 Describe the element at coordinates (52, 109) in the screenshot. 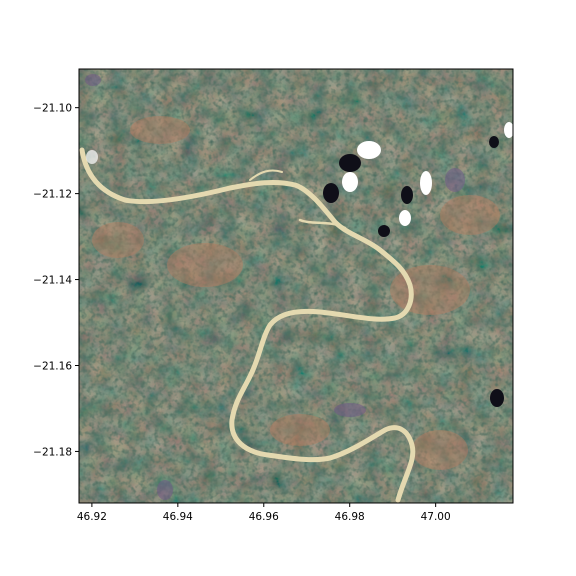

I see `y-tick-label: −21.10` at that location.